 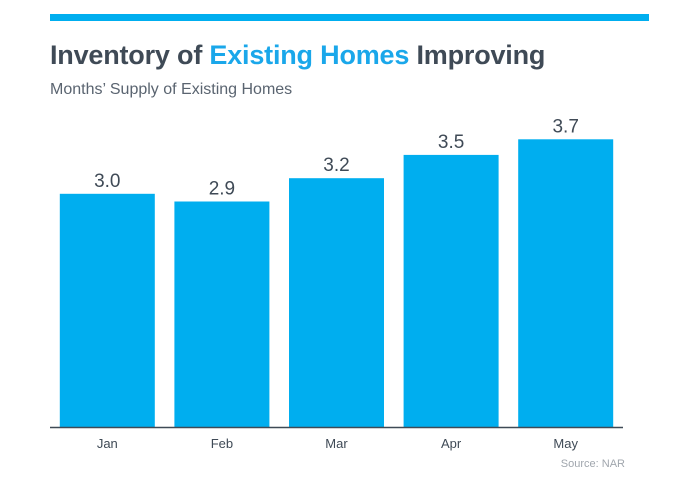 What do you see at coordinates (222, 443) in the screenshot?
I see `x-tick-label-feb: Feb` at bounding box center [222, 443].